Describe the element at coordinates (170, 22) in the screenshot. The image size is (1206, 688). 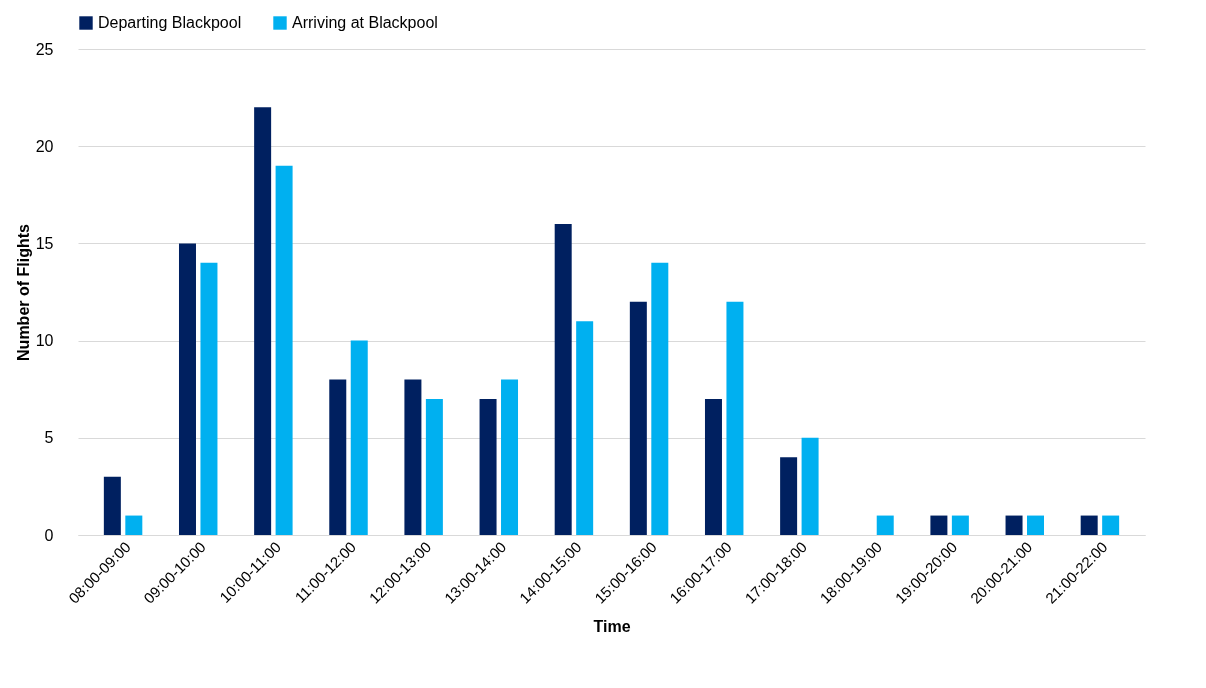
I see `legend-label: Departing Blackpool` at that location.